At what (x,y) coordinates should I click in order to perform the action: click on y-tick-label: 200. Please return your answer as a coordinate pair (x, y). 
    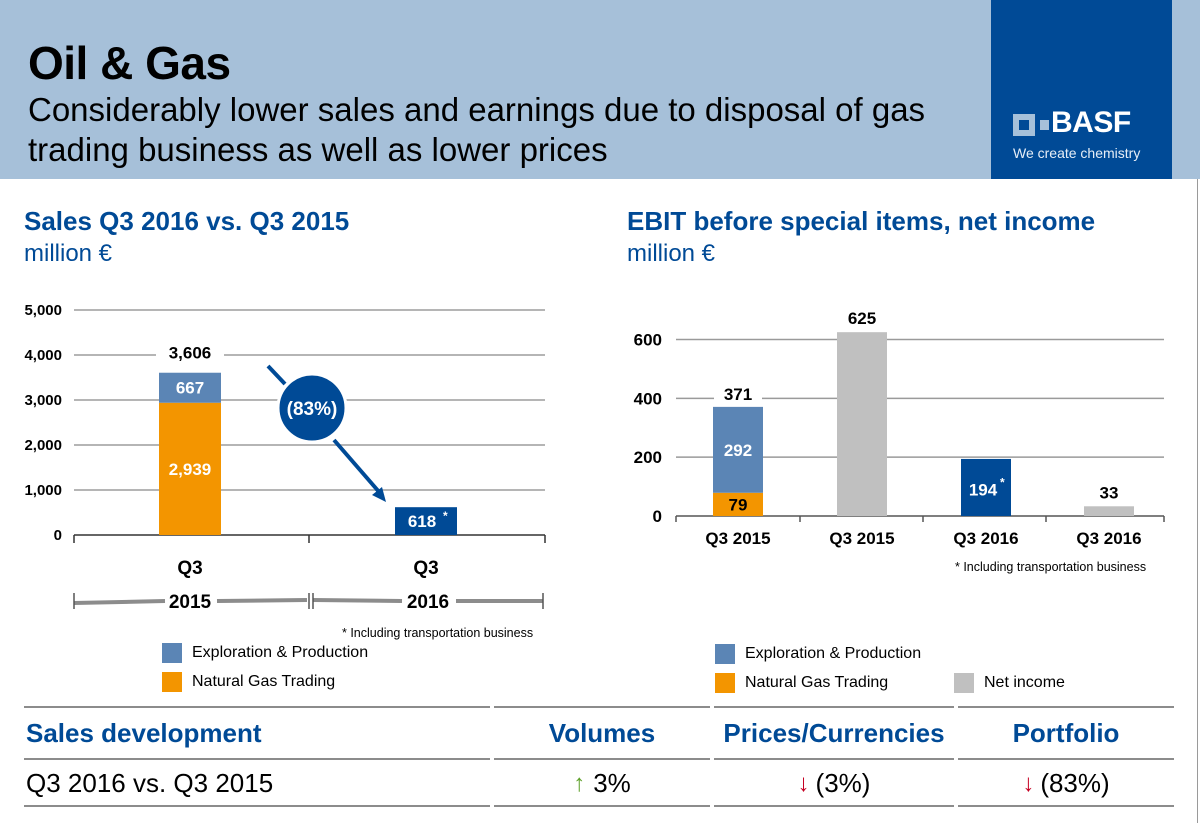
    Looking at the image, I should click on (648, 457).